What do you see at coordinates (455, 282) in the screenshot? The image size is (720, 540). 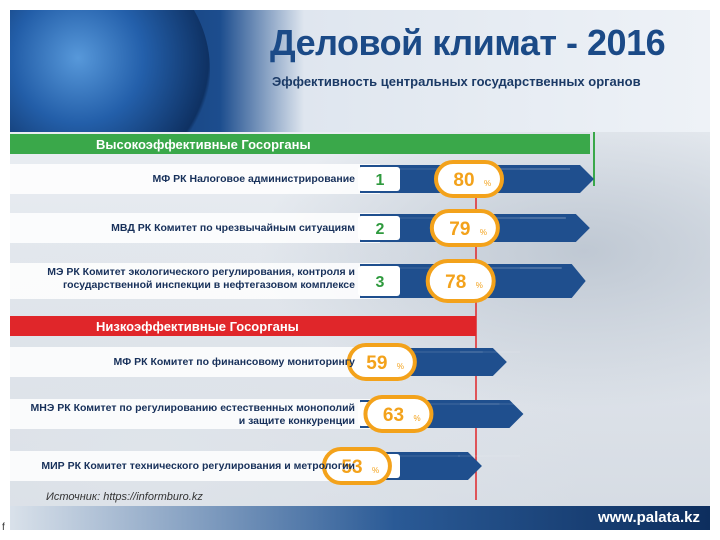 I see `value-label: 78` at bounding box center [455, 282].